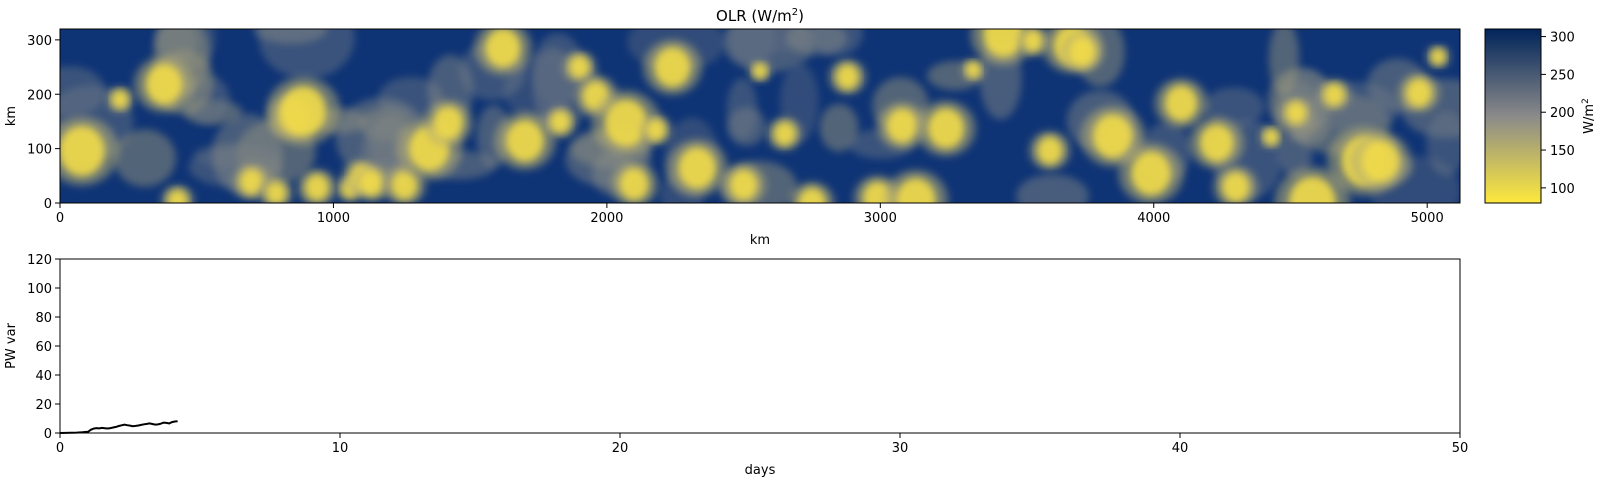  What do you see at coordinates (340, 448) in the screenshot?
I see `pwvar-x-tick-label: 10` at bounding box center [340, 448].